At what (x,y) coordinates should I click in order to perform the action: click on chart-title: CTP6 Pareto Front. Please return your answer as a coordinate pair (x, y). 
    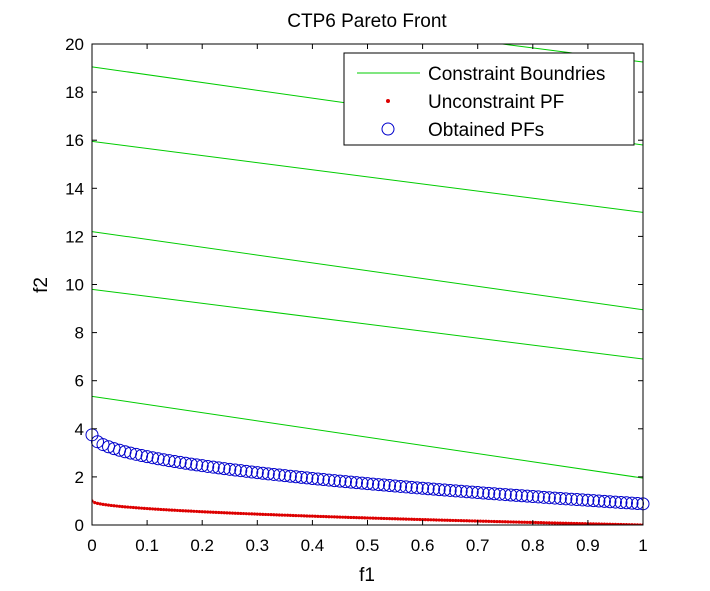
    Looking at the image, I should click on (367, 21).